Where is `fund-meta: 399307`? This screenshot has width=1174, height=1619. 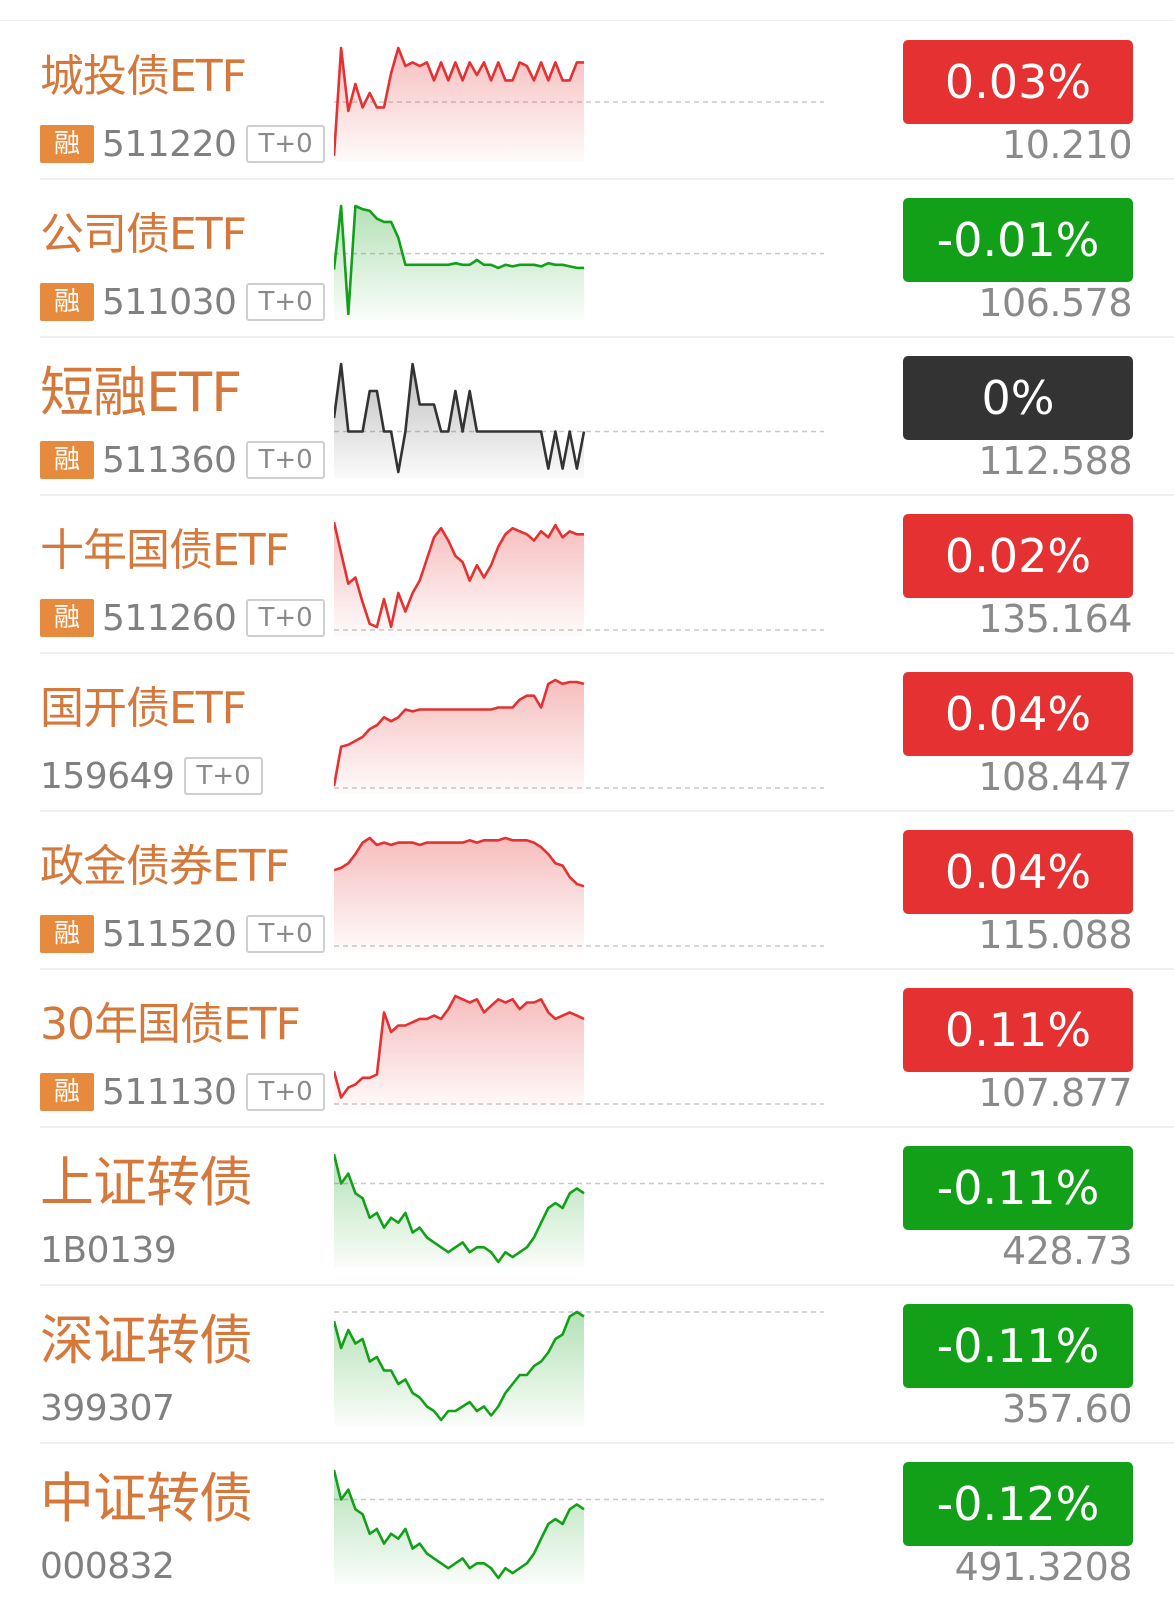 fund-meta: 399307 is located at coordinates (112, 1408).